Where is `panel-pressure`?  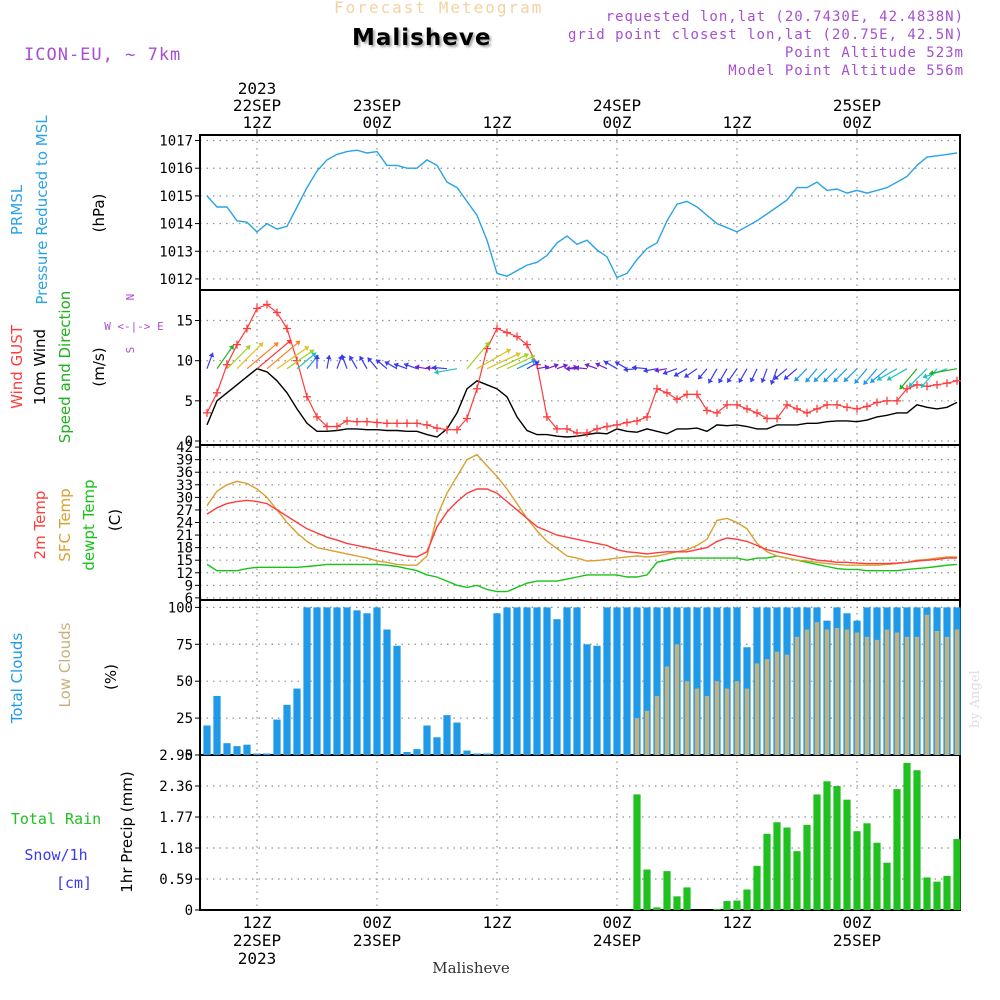
panel-pressure is located at coordinates (578, 212).